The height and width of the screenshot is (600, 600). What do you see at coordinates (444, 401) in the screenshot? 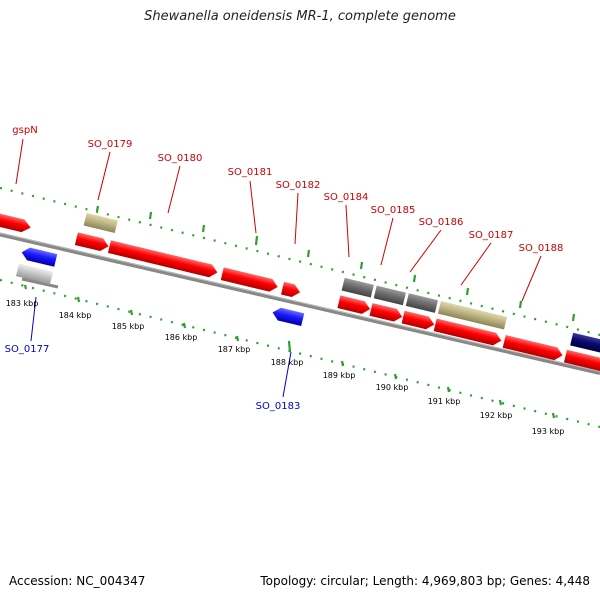
I see `tick-label-8: 191 kbp` at bounding box center [444, 401].